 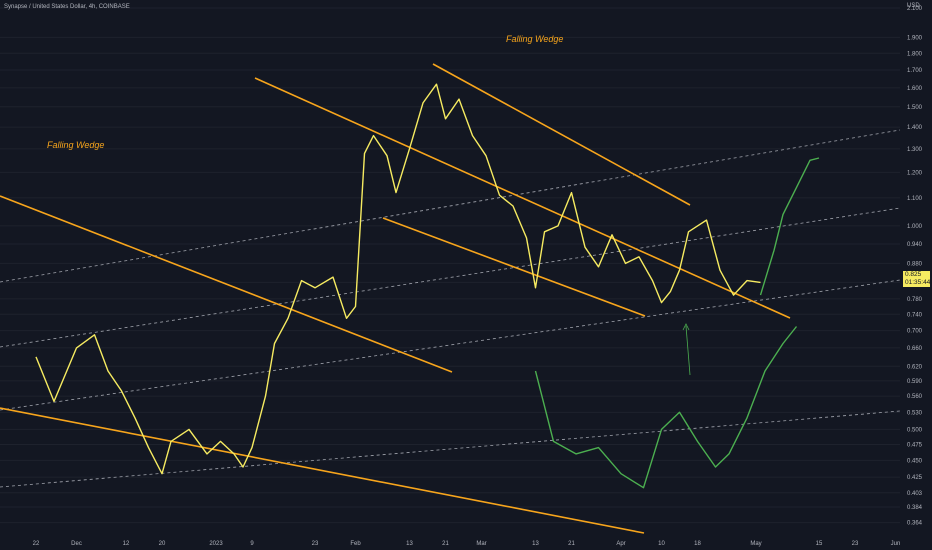 I want to click on x-tick-label: 2023, so click(x=216, y=544).